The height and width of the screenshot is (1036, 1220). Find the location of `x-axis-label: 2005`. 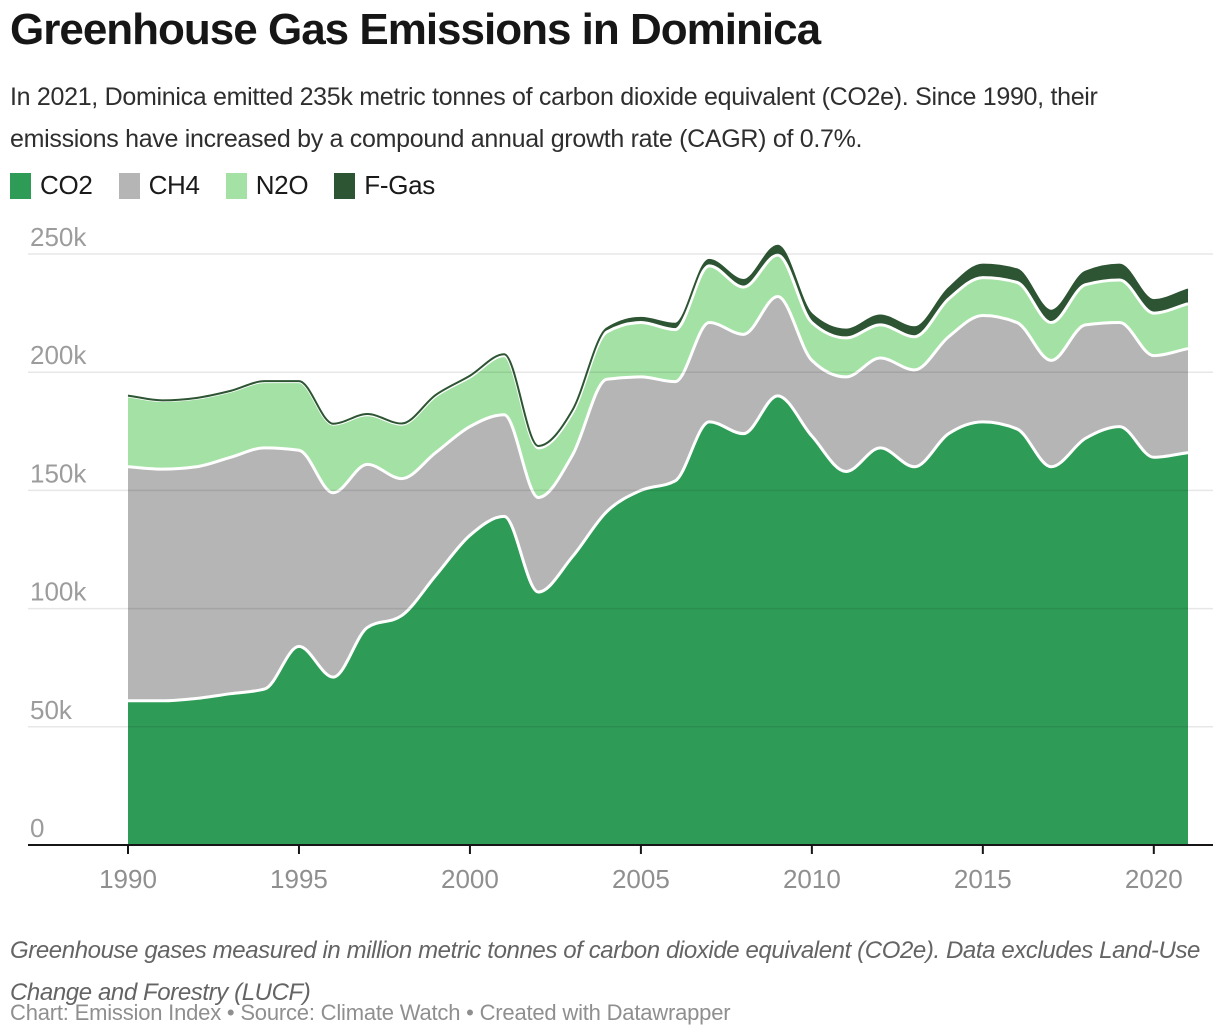

x-axis-label: 2005 is located at coordinates (641, 879).